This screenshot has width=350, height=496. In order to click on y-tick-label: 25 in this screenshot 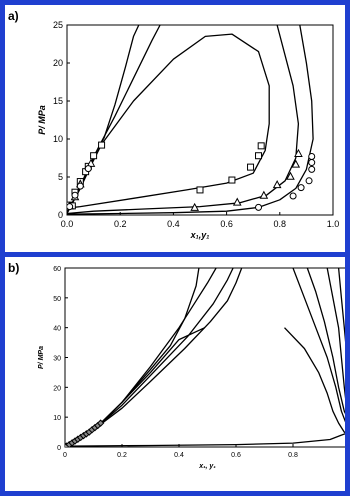, I will do `click(58, 25)`.